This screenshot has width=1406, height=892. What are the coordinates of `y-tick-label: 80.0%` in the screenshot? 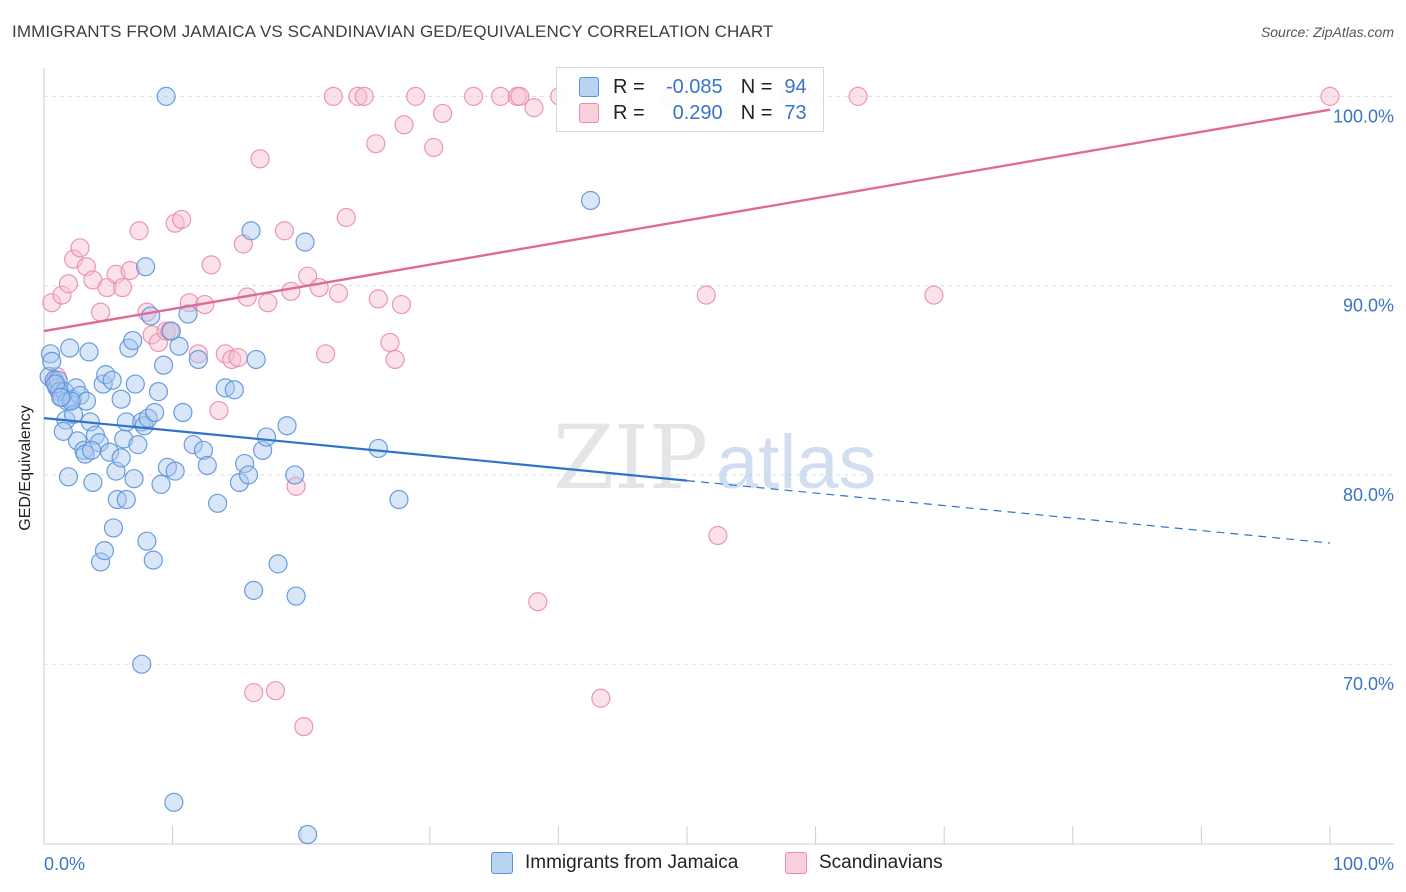 It's located at (1368, 495).